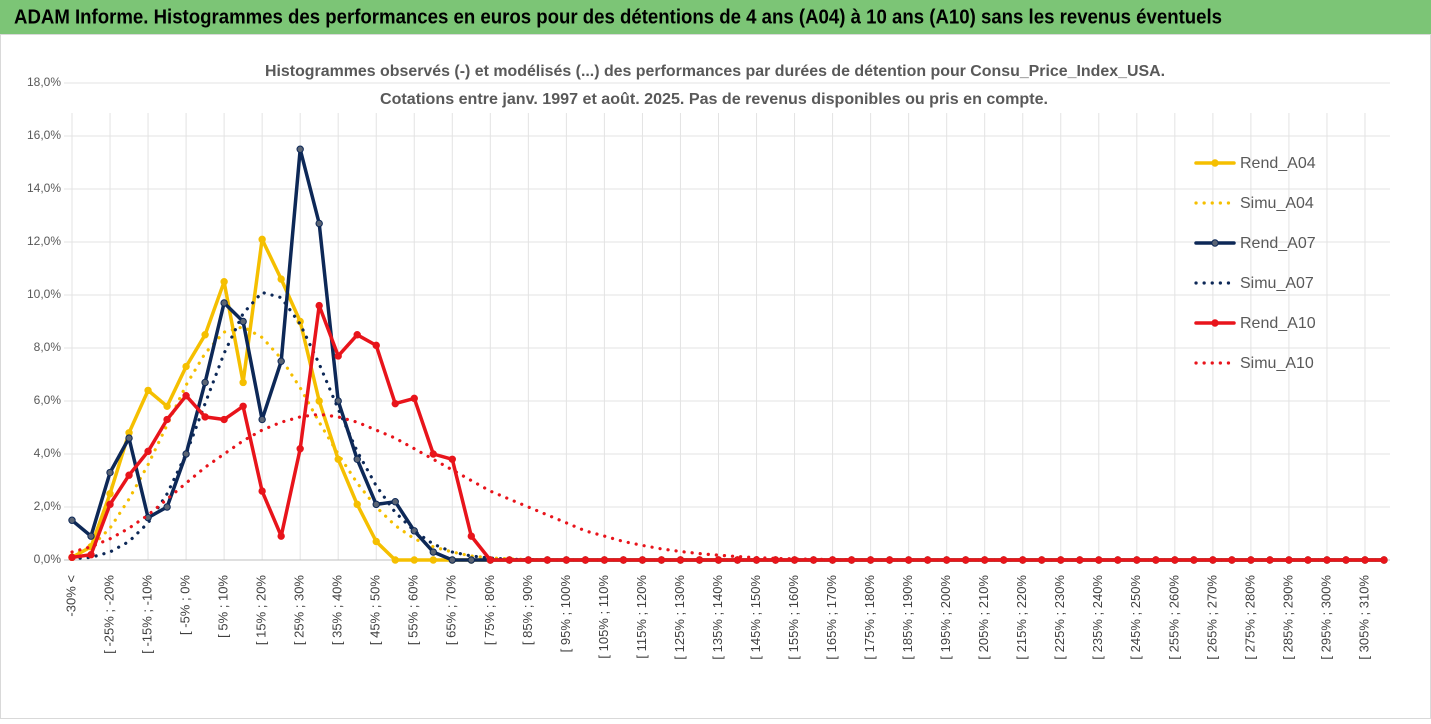 The width and height of the screenshot is (1431, 724). What do you see at coordinates (527, 610) in the screenshot?
I see `x-tick-label: [ 85% ; 90%` at bounding box center [527, 610].